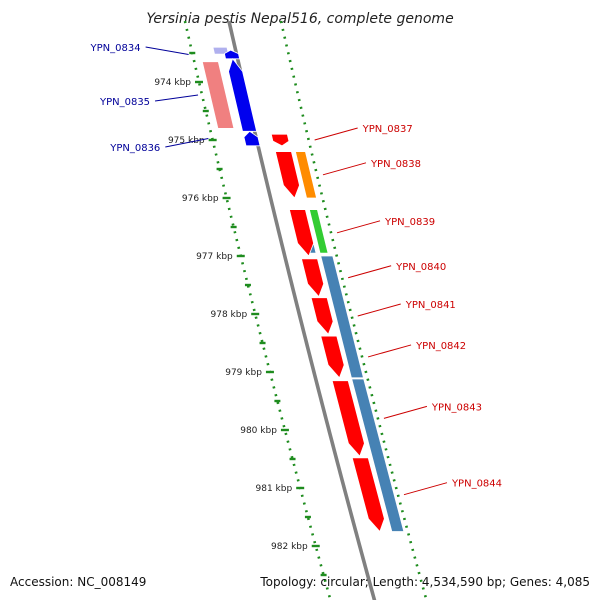  I want to click on tick-label-7: 981 kbp, so click(274, 489).